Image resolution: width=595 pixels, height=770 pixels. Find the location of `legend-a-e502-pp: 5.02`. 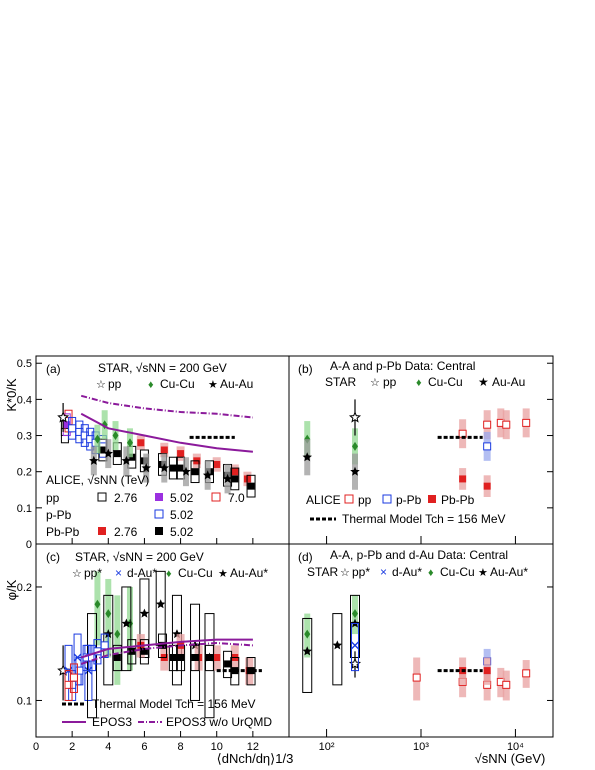

legend-a-e502-pp: 5.02 is located at coordinates (182, 498).